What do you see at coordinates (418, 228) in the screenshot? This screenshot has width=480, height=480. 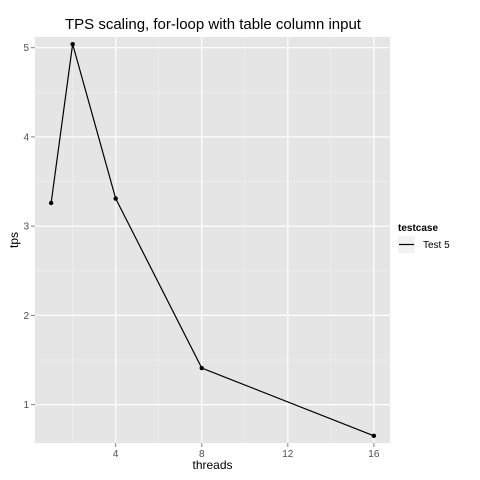 I see `legend-title: testcase` at bounding box center [418, 228].